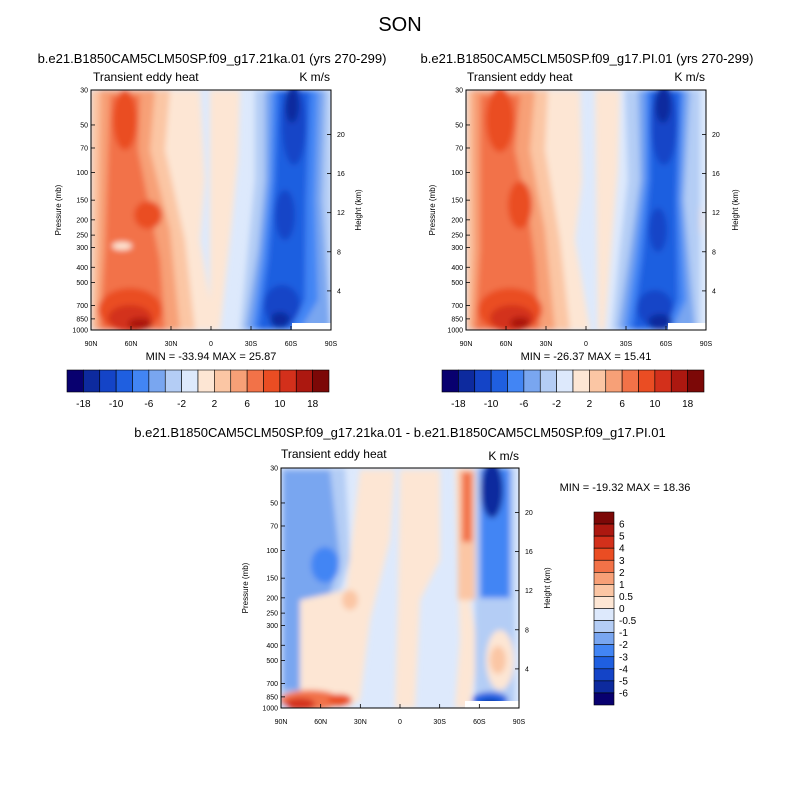  What do you see at coordinates (84, 125) in the screenshot?
I see `y-tick-label: 50` at bounding box center [84, 125].